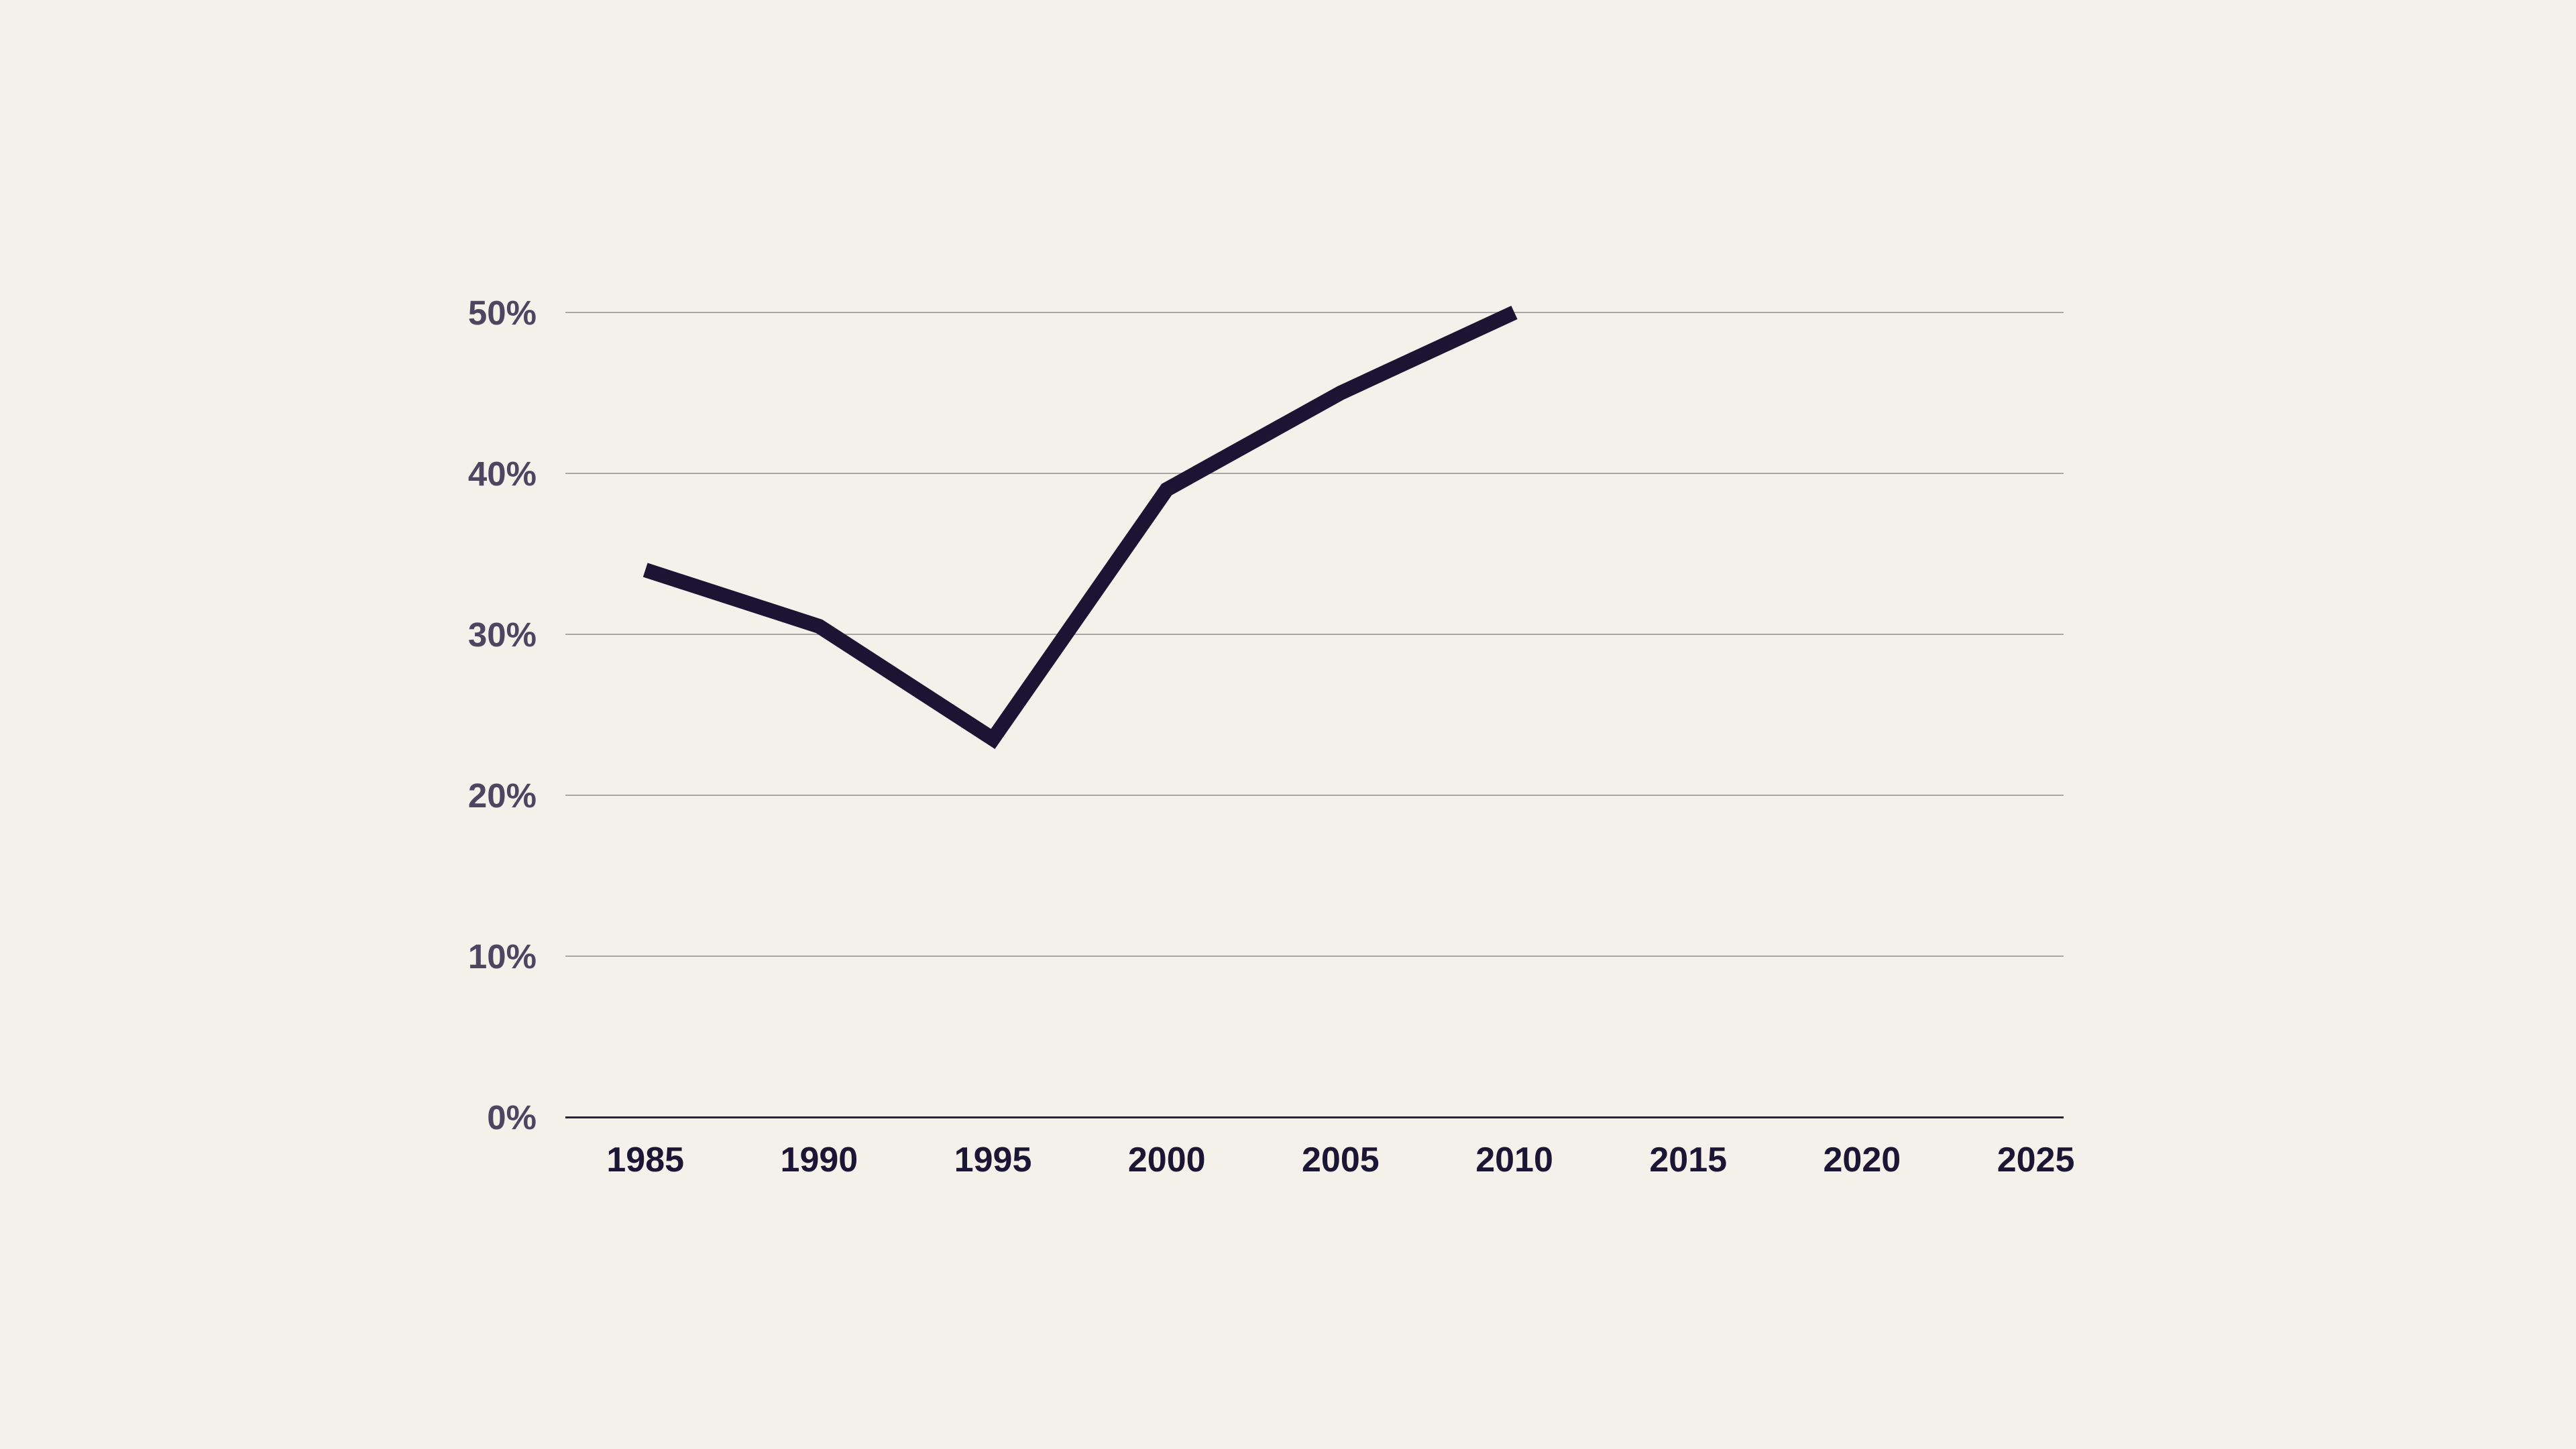 The image size is (2576, 1449). I want to click on x-tick-label-2000: 2000, so click(1166, 1160).